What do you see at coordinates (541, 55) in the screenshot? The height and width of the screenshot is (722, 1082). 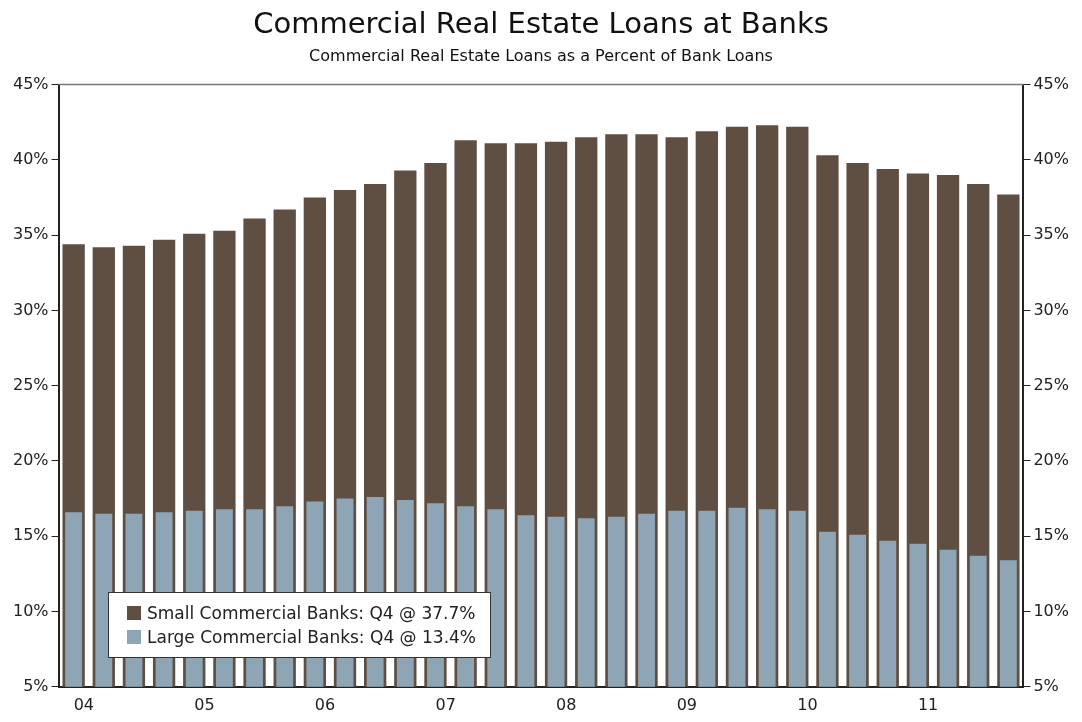 I see `chart-subtitle: Commercial Real Estate Loans as a Percent of Bank Loans` at bounding box center [541, 55].